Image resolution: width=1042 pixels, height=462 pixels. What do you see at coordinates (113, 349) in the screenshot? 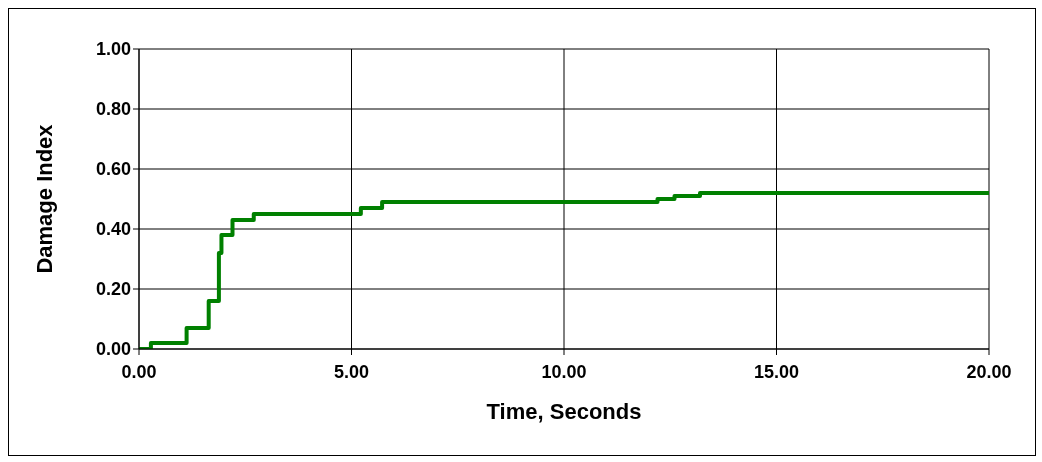
I see `y-tick-label: 0.00` at bounding box center [113, 349].